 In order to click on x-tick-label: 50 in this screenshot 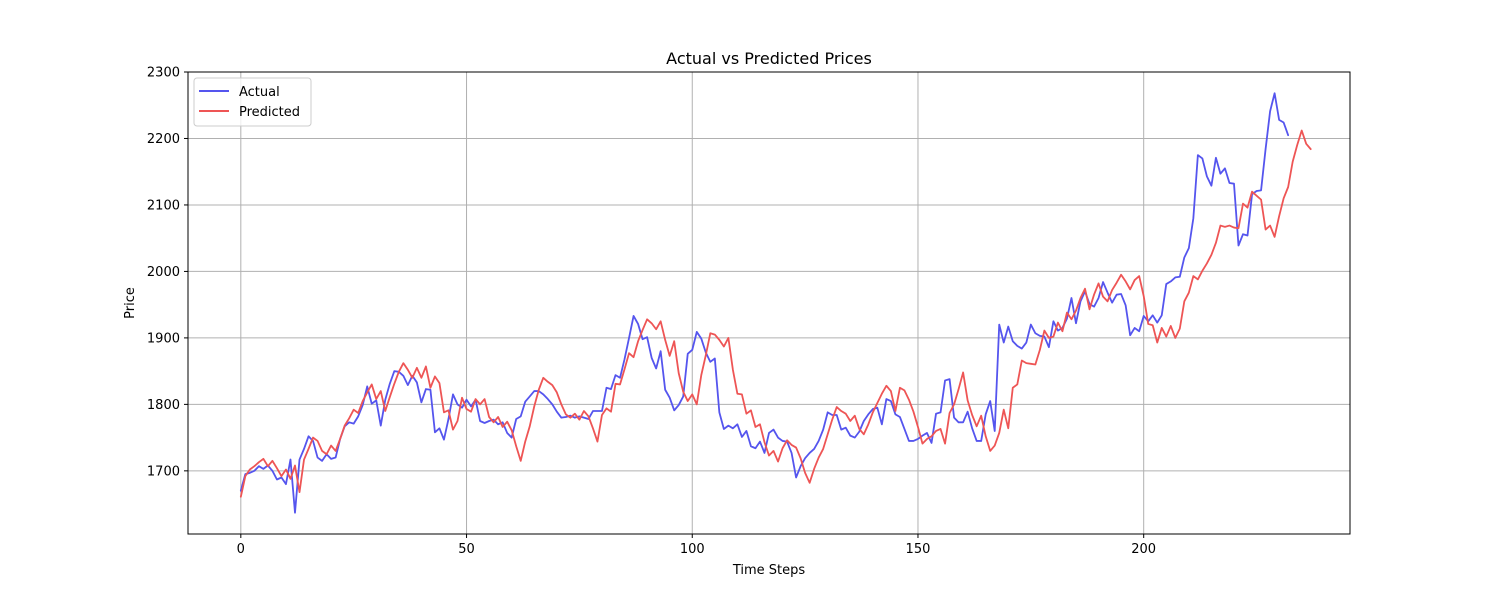, I will do `click(466, 549)`.